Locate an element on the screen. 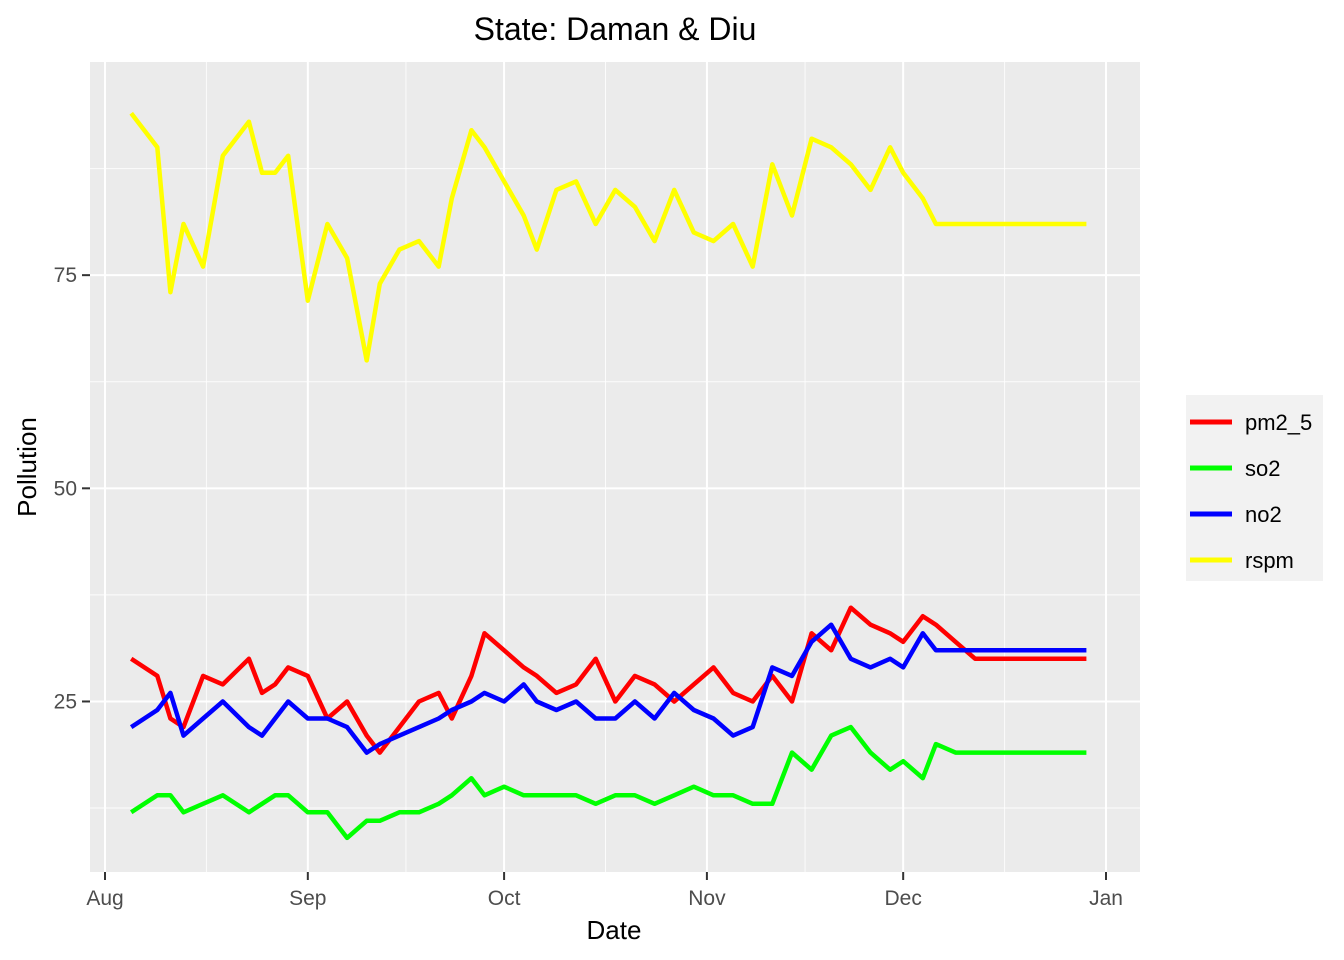 Image resolution: width=1344 pixels, height=960 pixels. series-line-so2 is located at coordinates (608, 782).